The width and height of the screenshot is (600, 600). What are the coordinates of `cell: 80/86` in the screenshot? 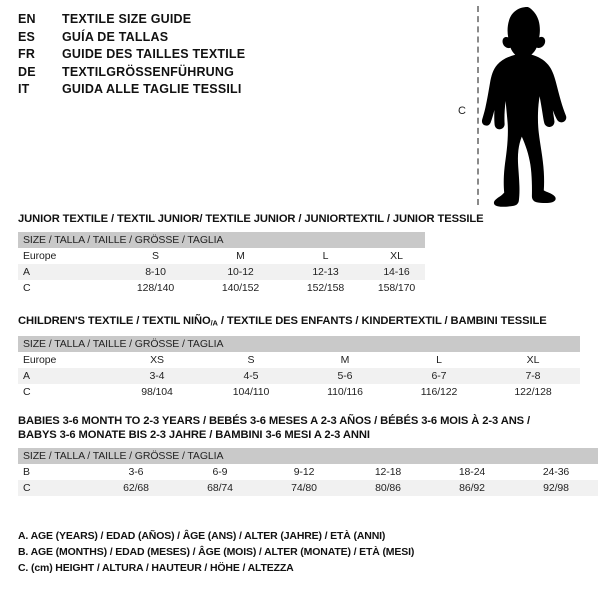 It's located at (388, 488).